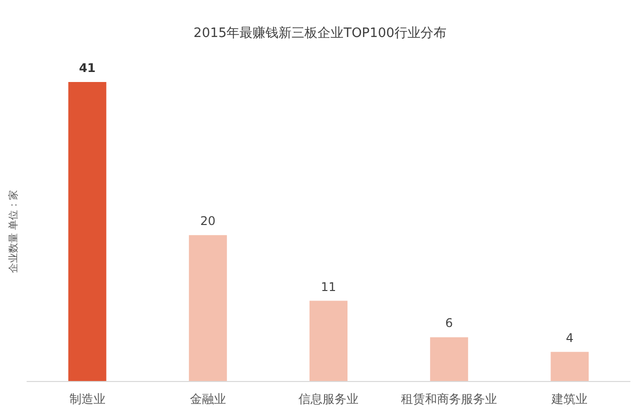 The image size is (640, 420). Describe the element at coordinates (449, 323) in the screenshot. I see `data-label: 6` at that location.